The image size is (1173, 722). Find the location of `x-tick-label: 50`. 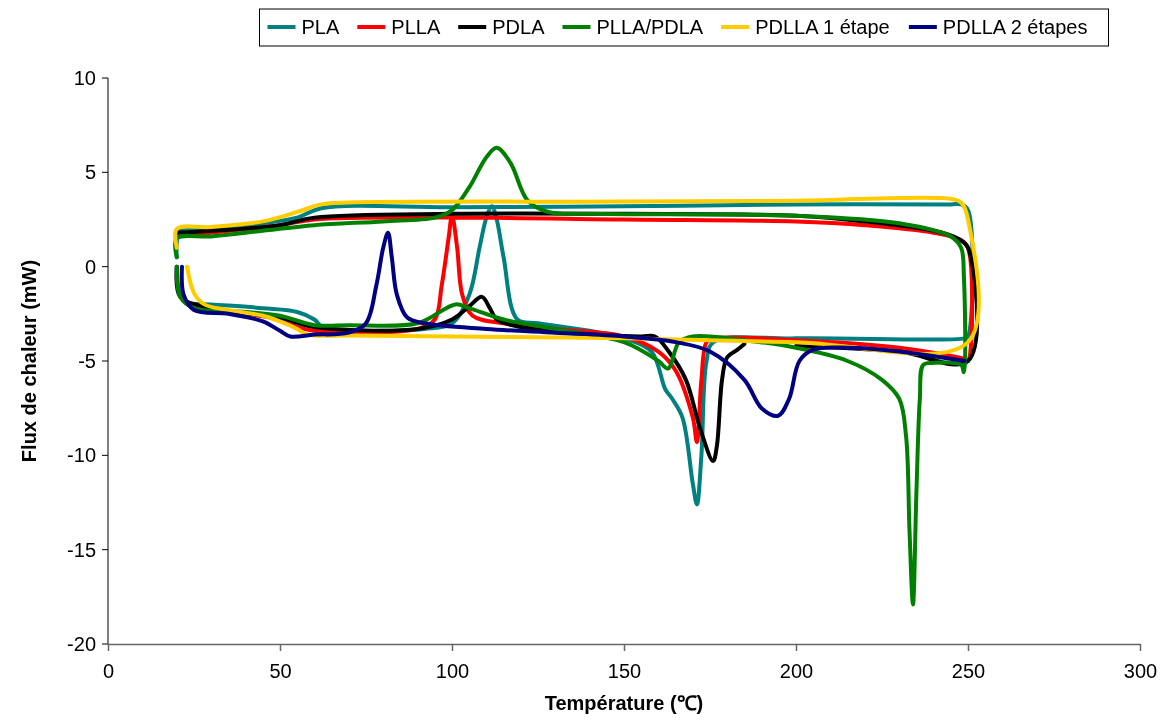

x-tick-label: 50 is located at coordinates (280, 671).